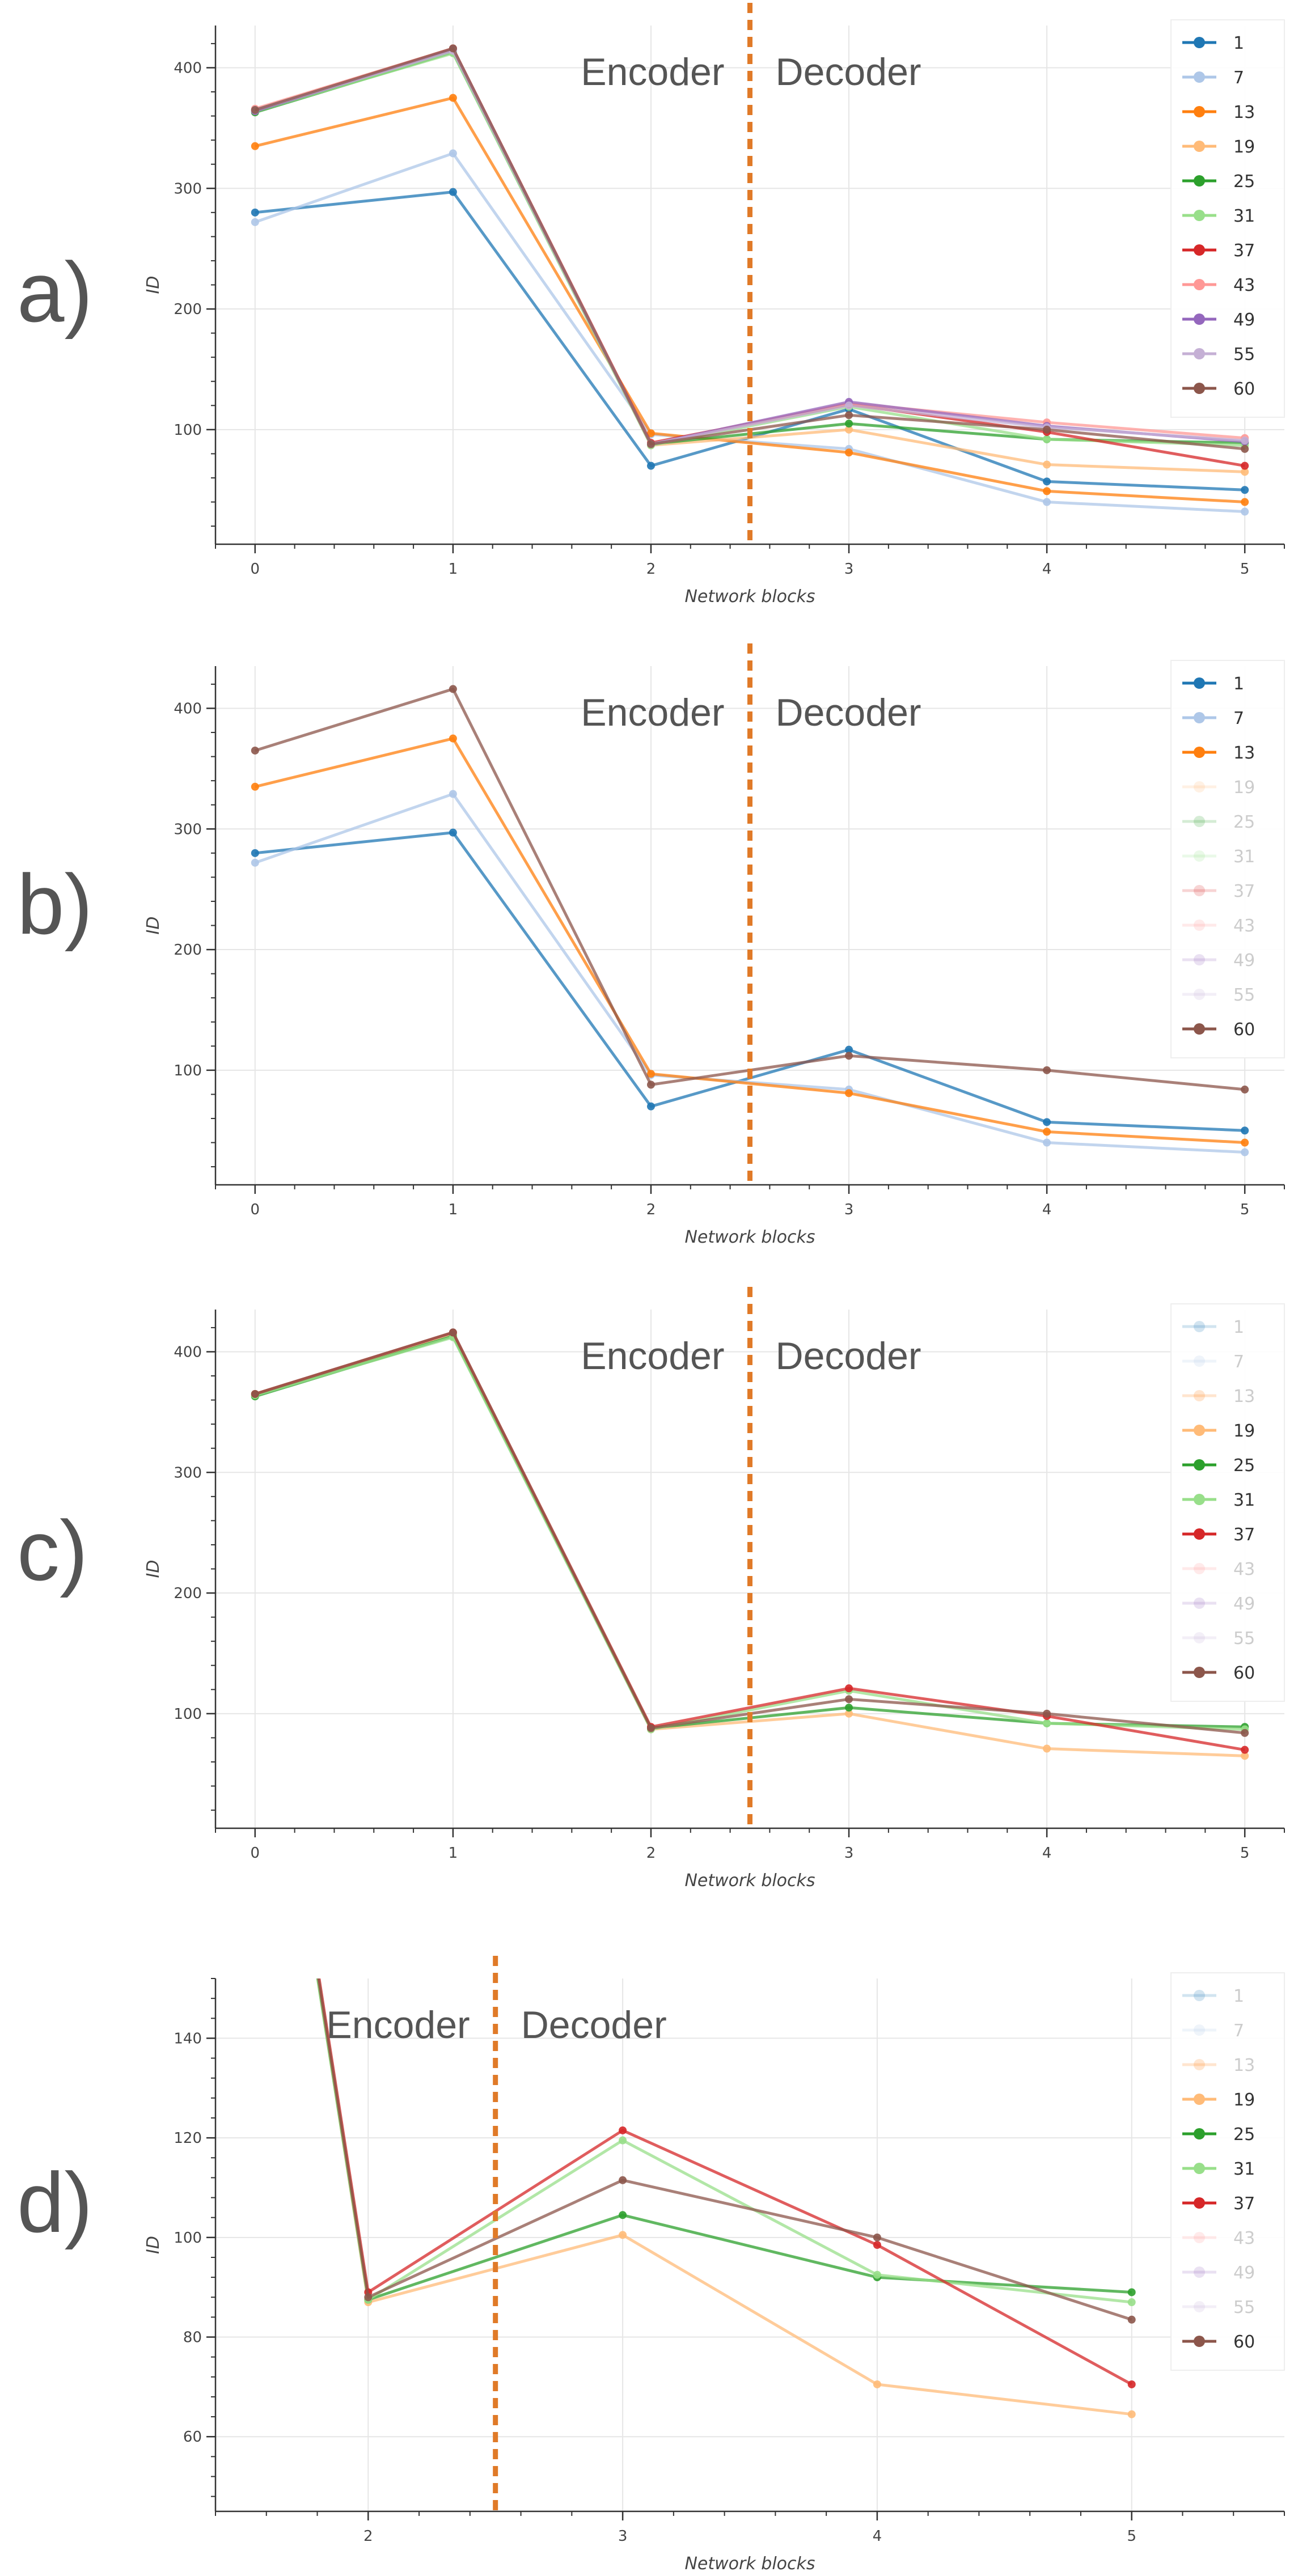 The height and width of the screenshot is (2576, 1315). I want to click on legend-label-55: 55, so click(1244, 355).